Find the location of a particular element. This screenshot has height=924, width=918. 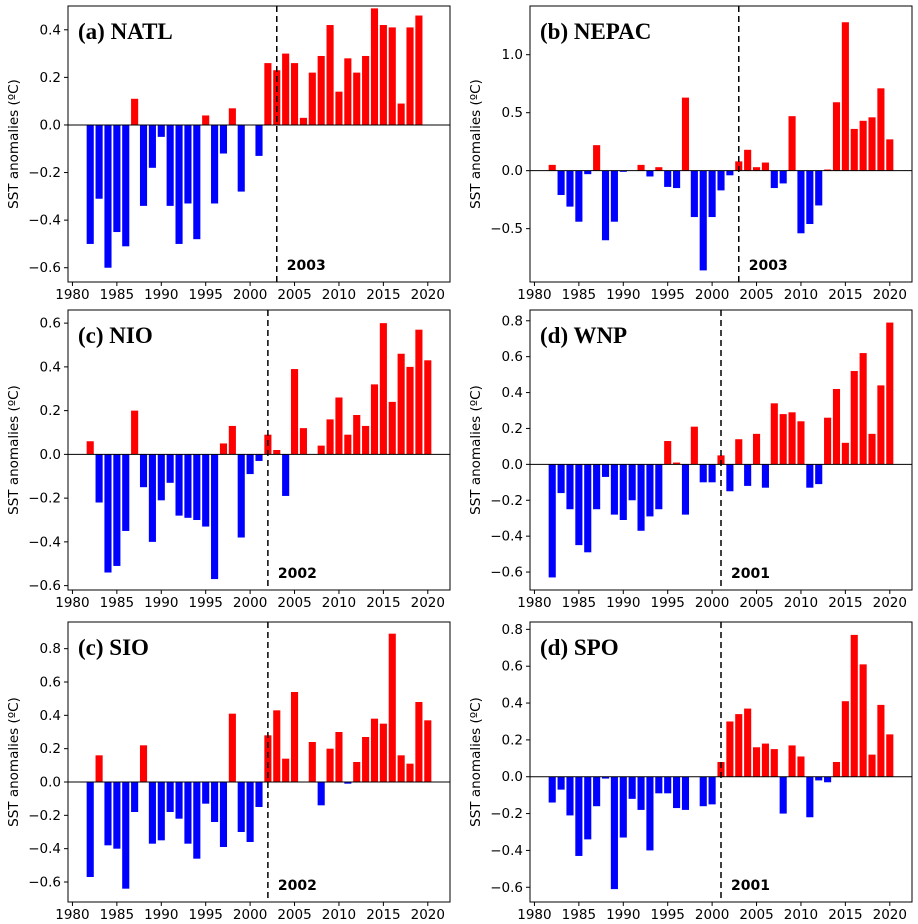

bar-1999 is located at coordinates (241, 807).